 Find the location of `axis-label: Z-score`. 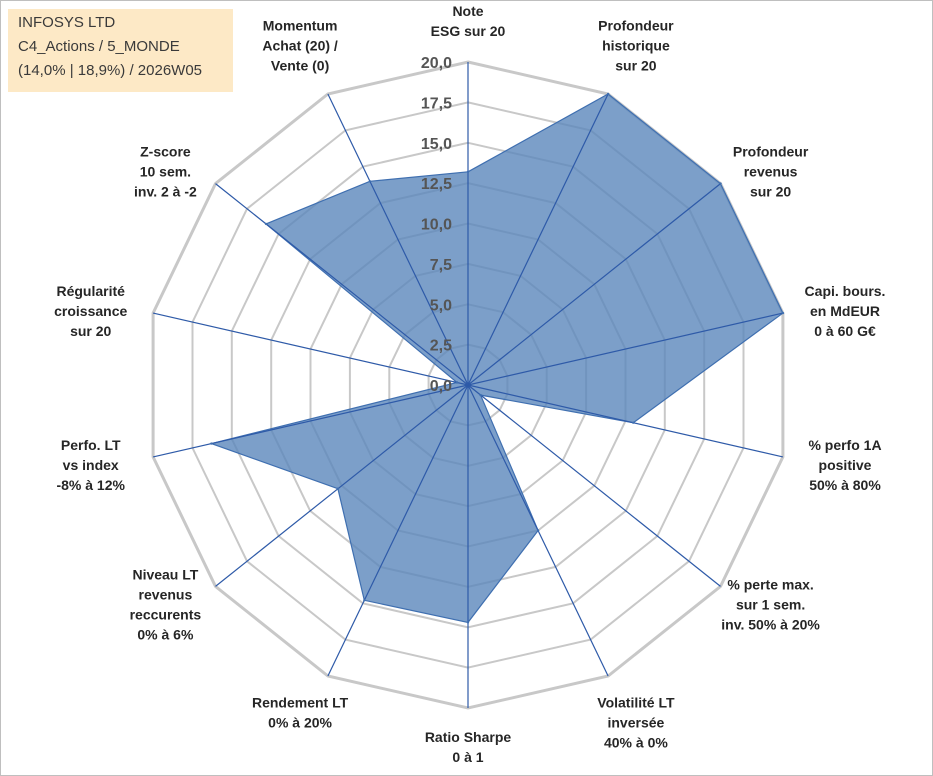

axis-label: Z-score is located at coordinates (165, 152).